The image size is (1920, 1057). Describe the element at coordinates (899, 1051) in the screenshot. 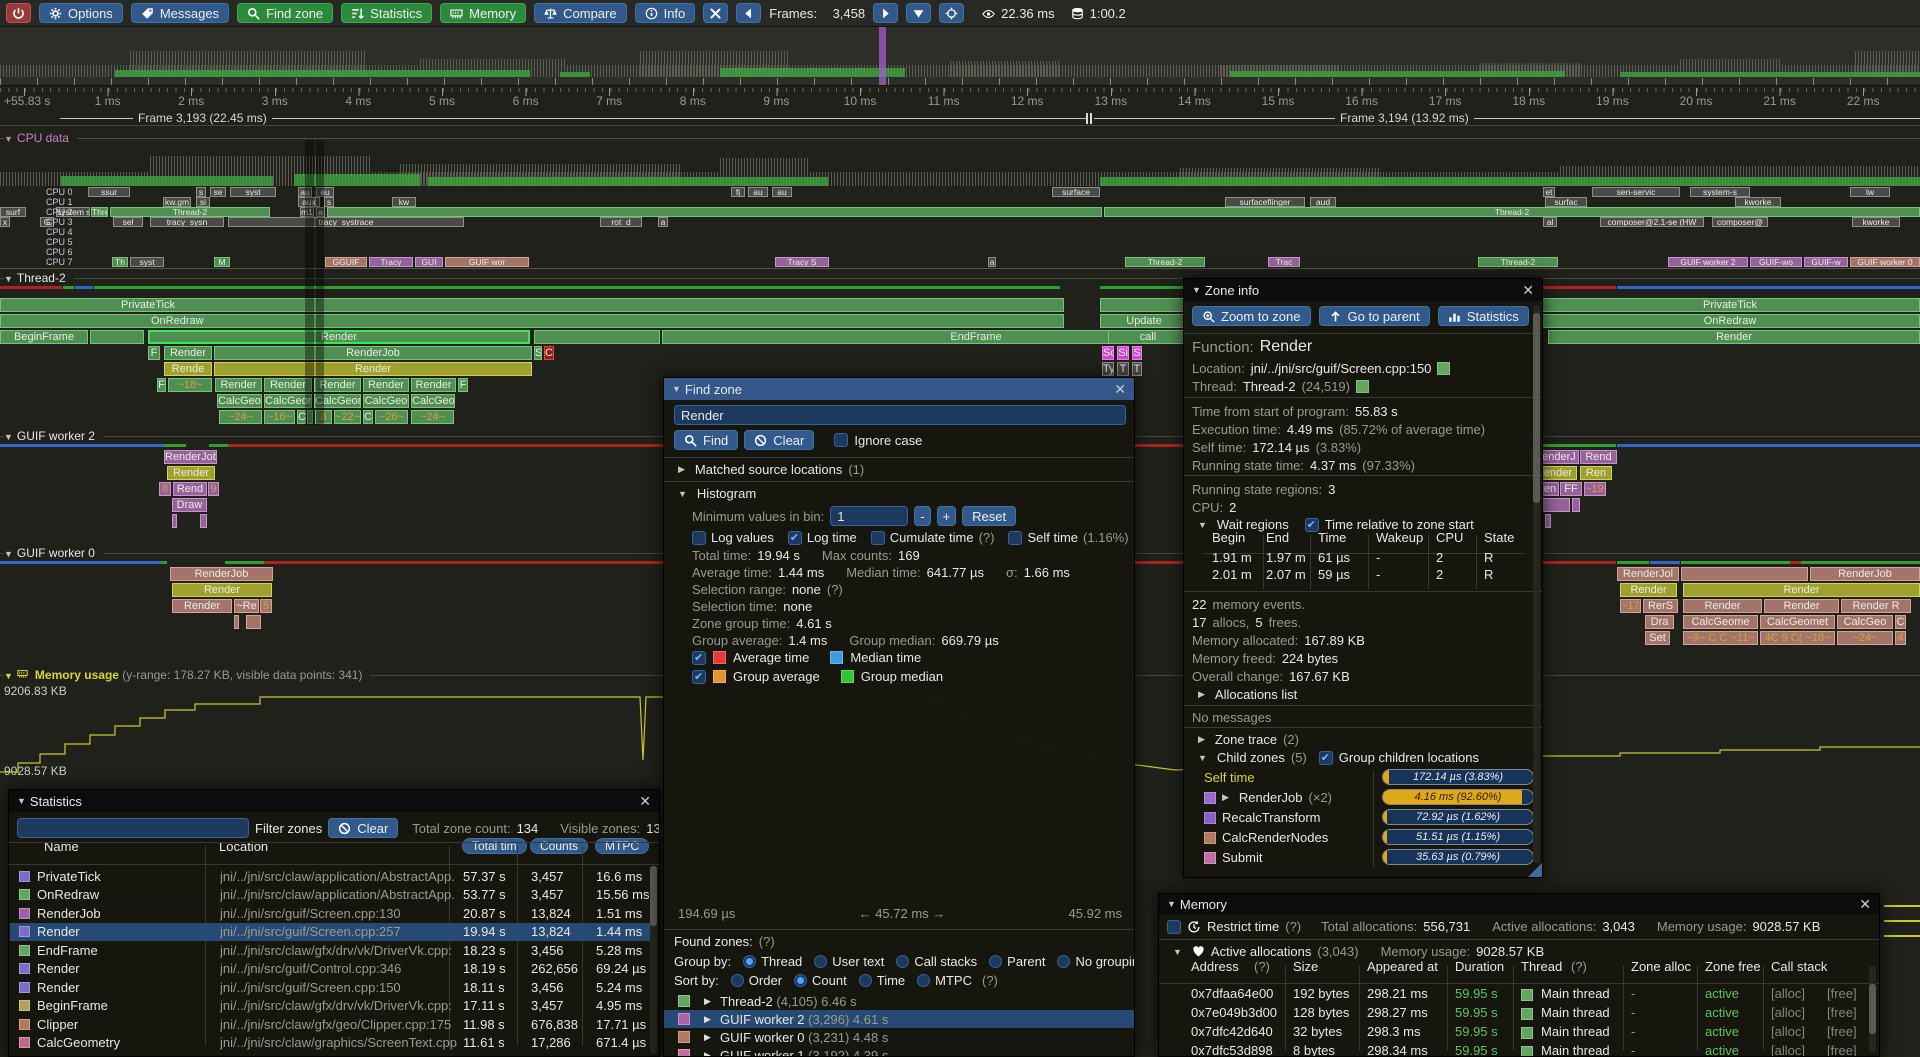

I see `found-thread-guif-worker-1: ▶ GUIF worker 1 (3,192) 4.39 s` at that location.